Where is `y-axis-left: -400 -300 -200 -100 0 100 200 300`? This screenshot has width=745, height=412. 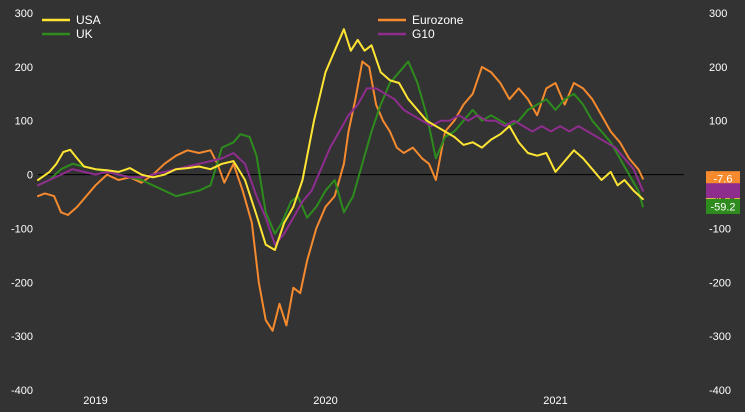 y-axis-left: -400 -300 -200 -100 0 100 200 300 is located at coordinates (22, 202).